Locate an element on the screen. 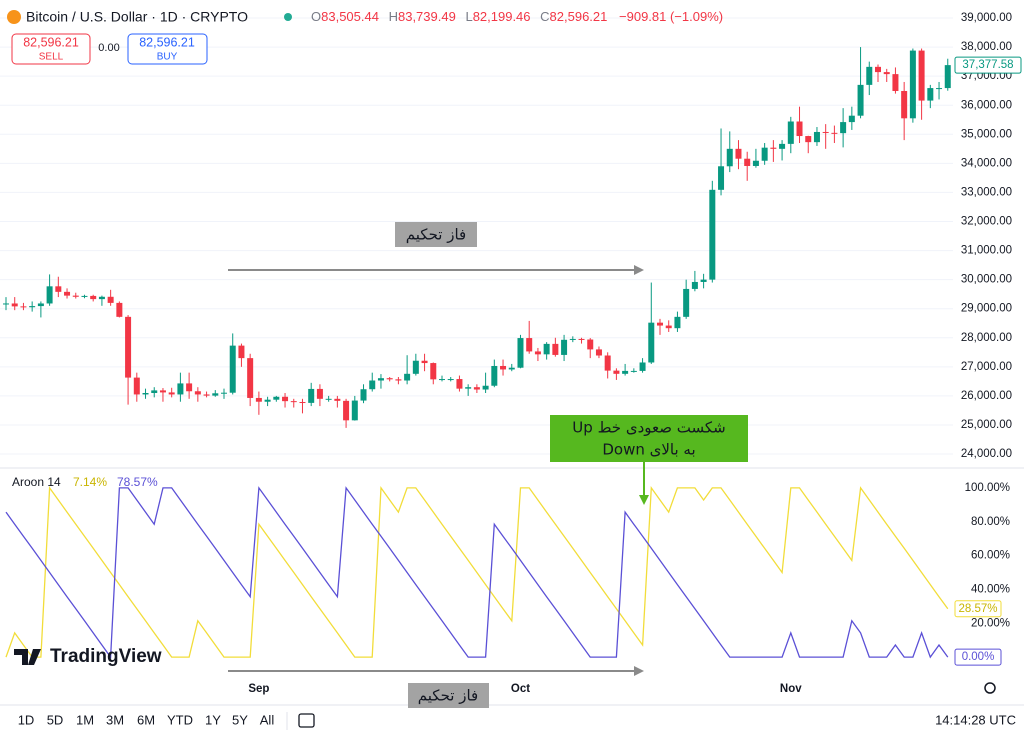 Image resolution: width=1024 pixels, height=737 pixels. brand: TradingView is located at coordinates (88, 656).